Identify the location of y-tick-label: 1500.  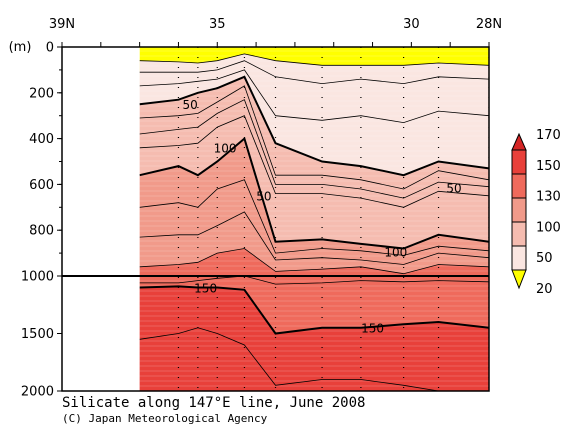
(37, 334).